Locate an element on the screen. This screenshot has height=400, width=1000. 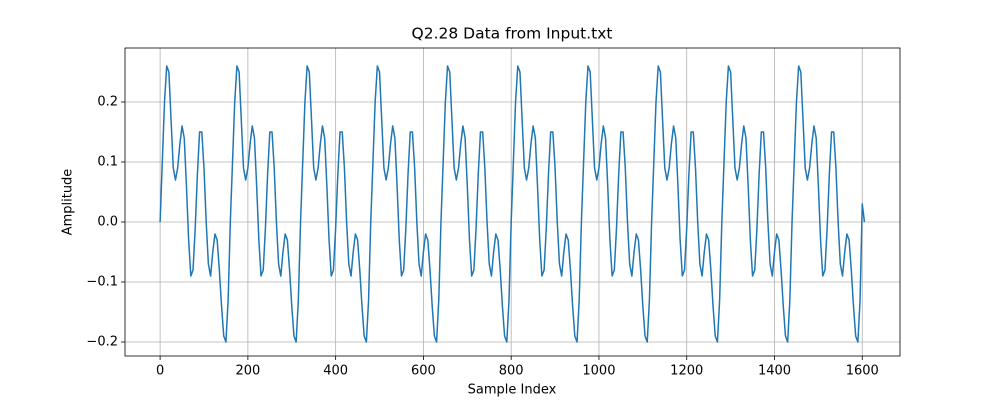
x-tick-label: 400 is located at coordinates (335, 371).